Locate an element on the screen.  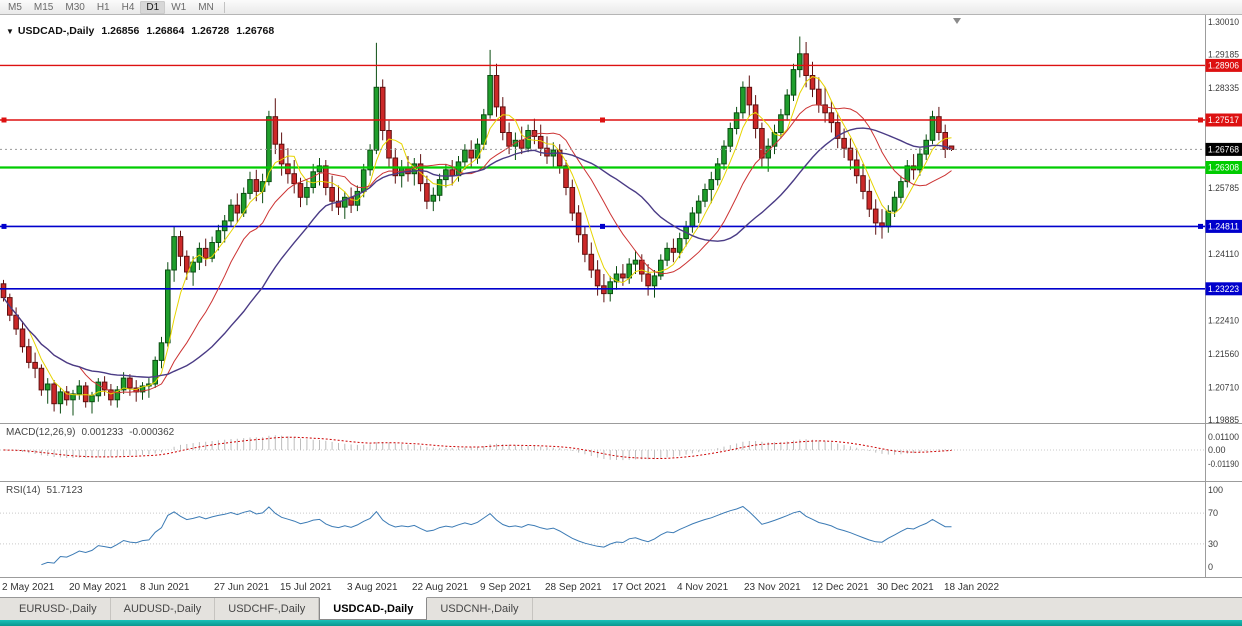
rsi-line is located at coordinates (496, 535).